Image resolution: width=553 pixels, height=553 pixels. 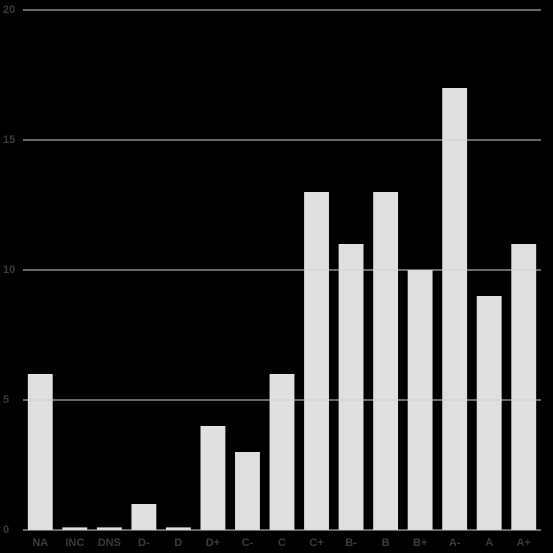 I want to click on x-tick-label: DNS, so click(x=109, y=543).